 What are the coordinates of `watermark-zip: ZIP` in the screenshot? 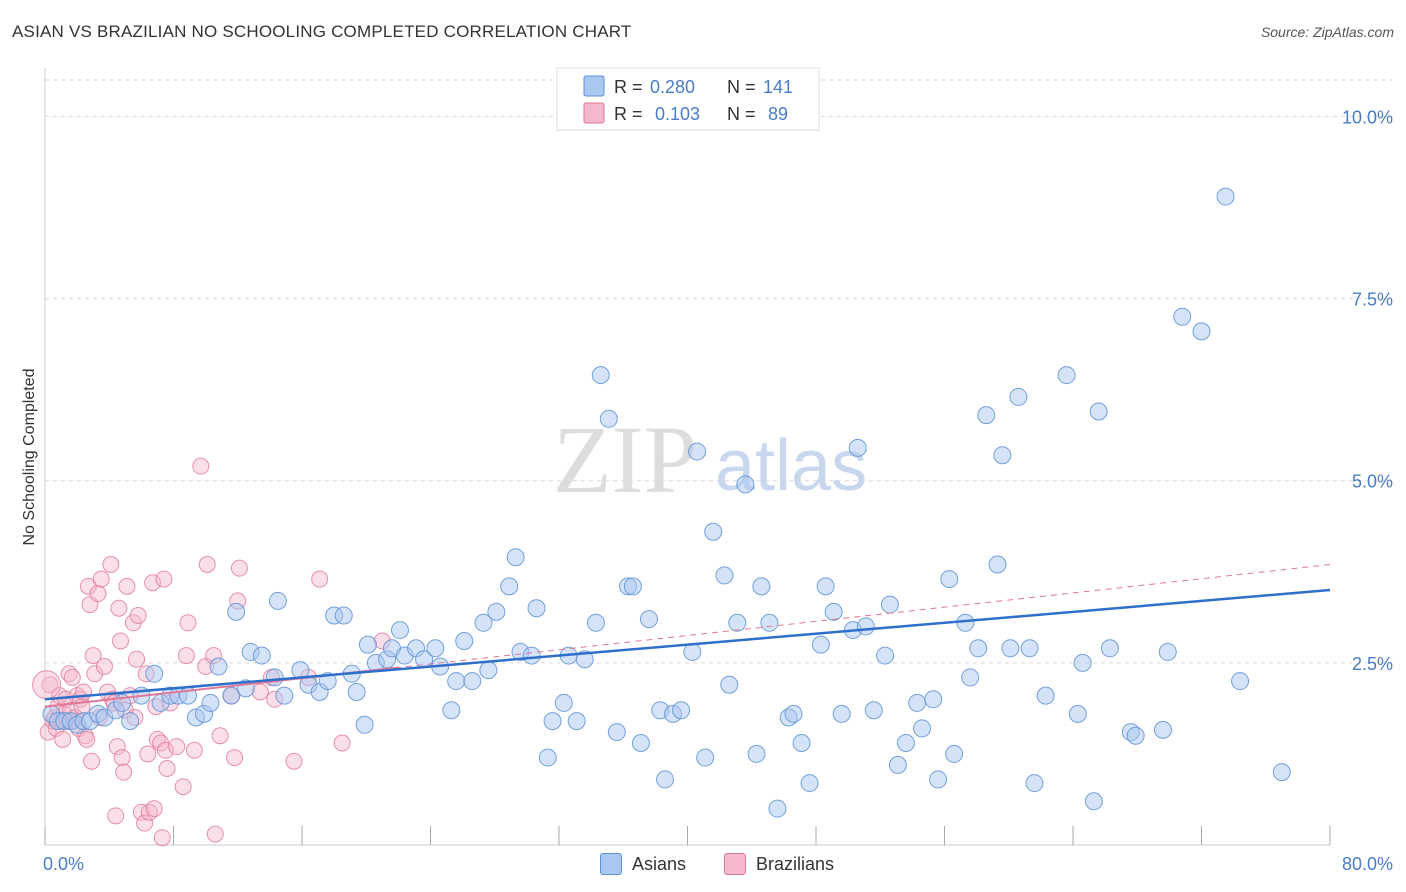 It's located at (625, 459).